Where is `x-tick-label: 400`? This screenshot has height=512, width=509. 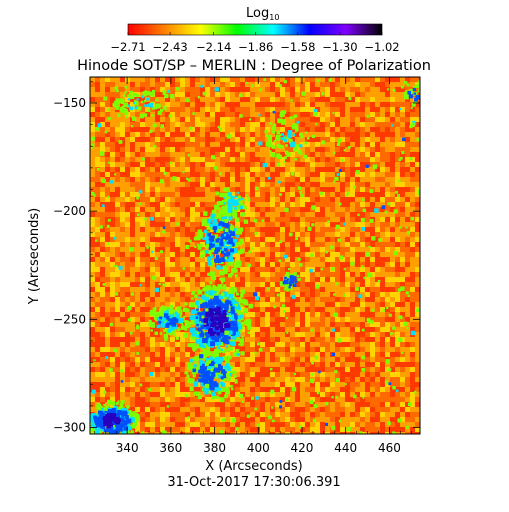
x-tick-label: 400 is located at coordinates (258, 448).